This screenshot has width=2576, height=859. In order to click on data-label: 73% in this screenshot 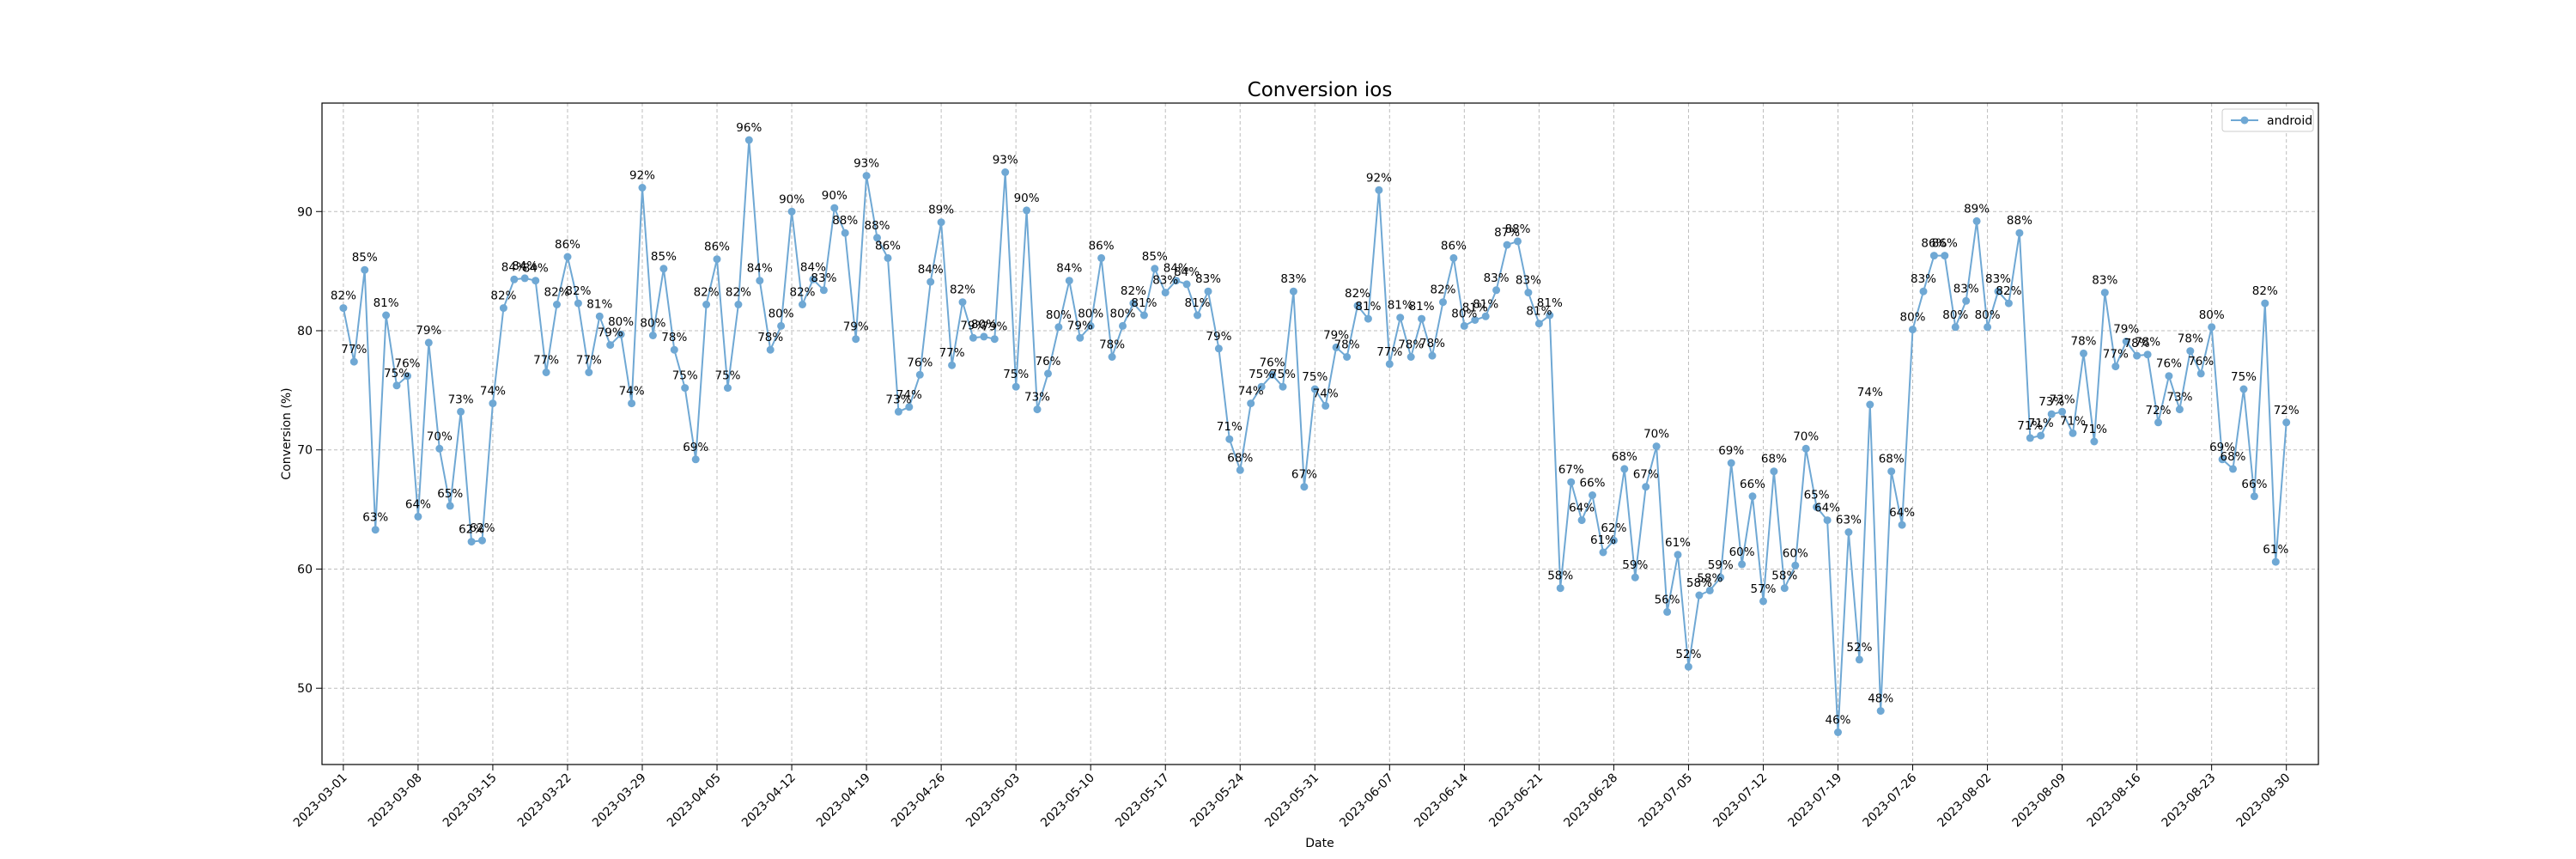, I will do `click(2179, 398)`.